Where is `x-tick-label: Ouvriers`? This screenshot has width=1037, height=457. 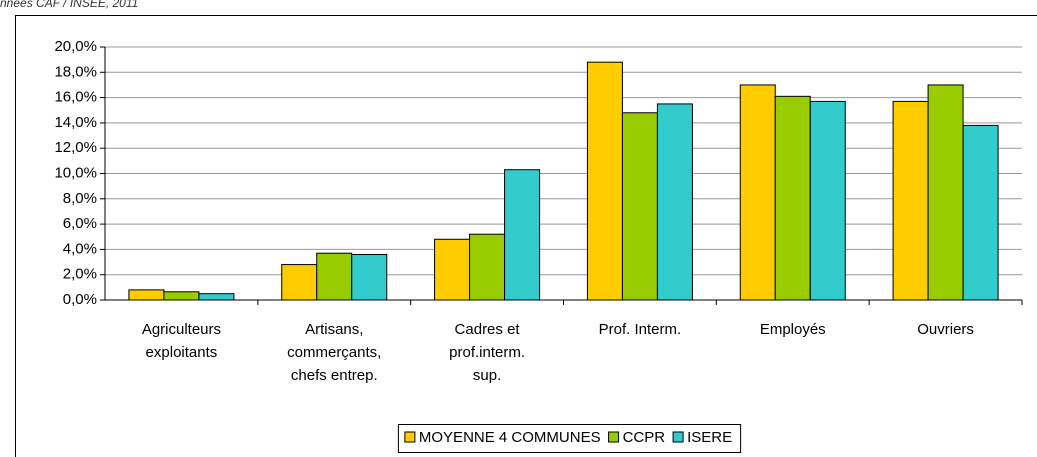
x-tick-label: Ouvriers is located at coordinates (945, 329).